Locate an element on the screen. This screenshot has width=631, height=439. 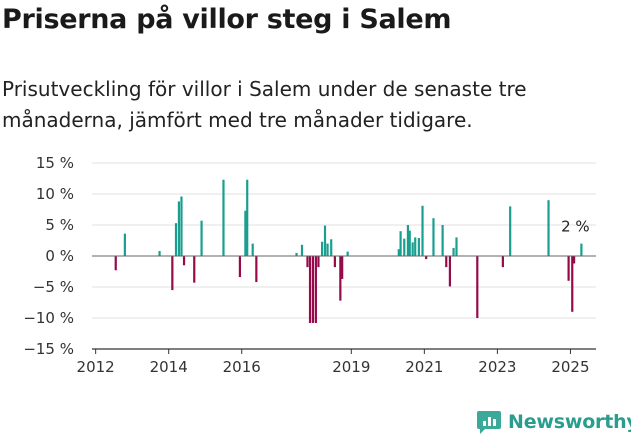
x-tick-label: 2016 is located at coordinates (242, 367).